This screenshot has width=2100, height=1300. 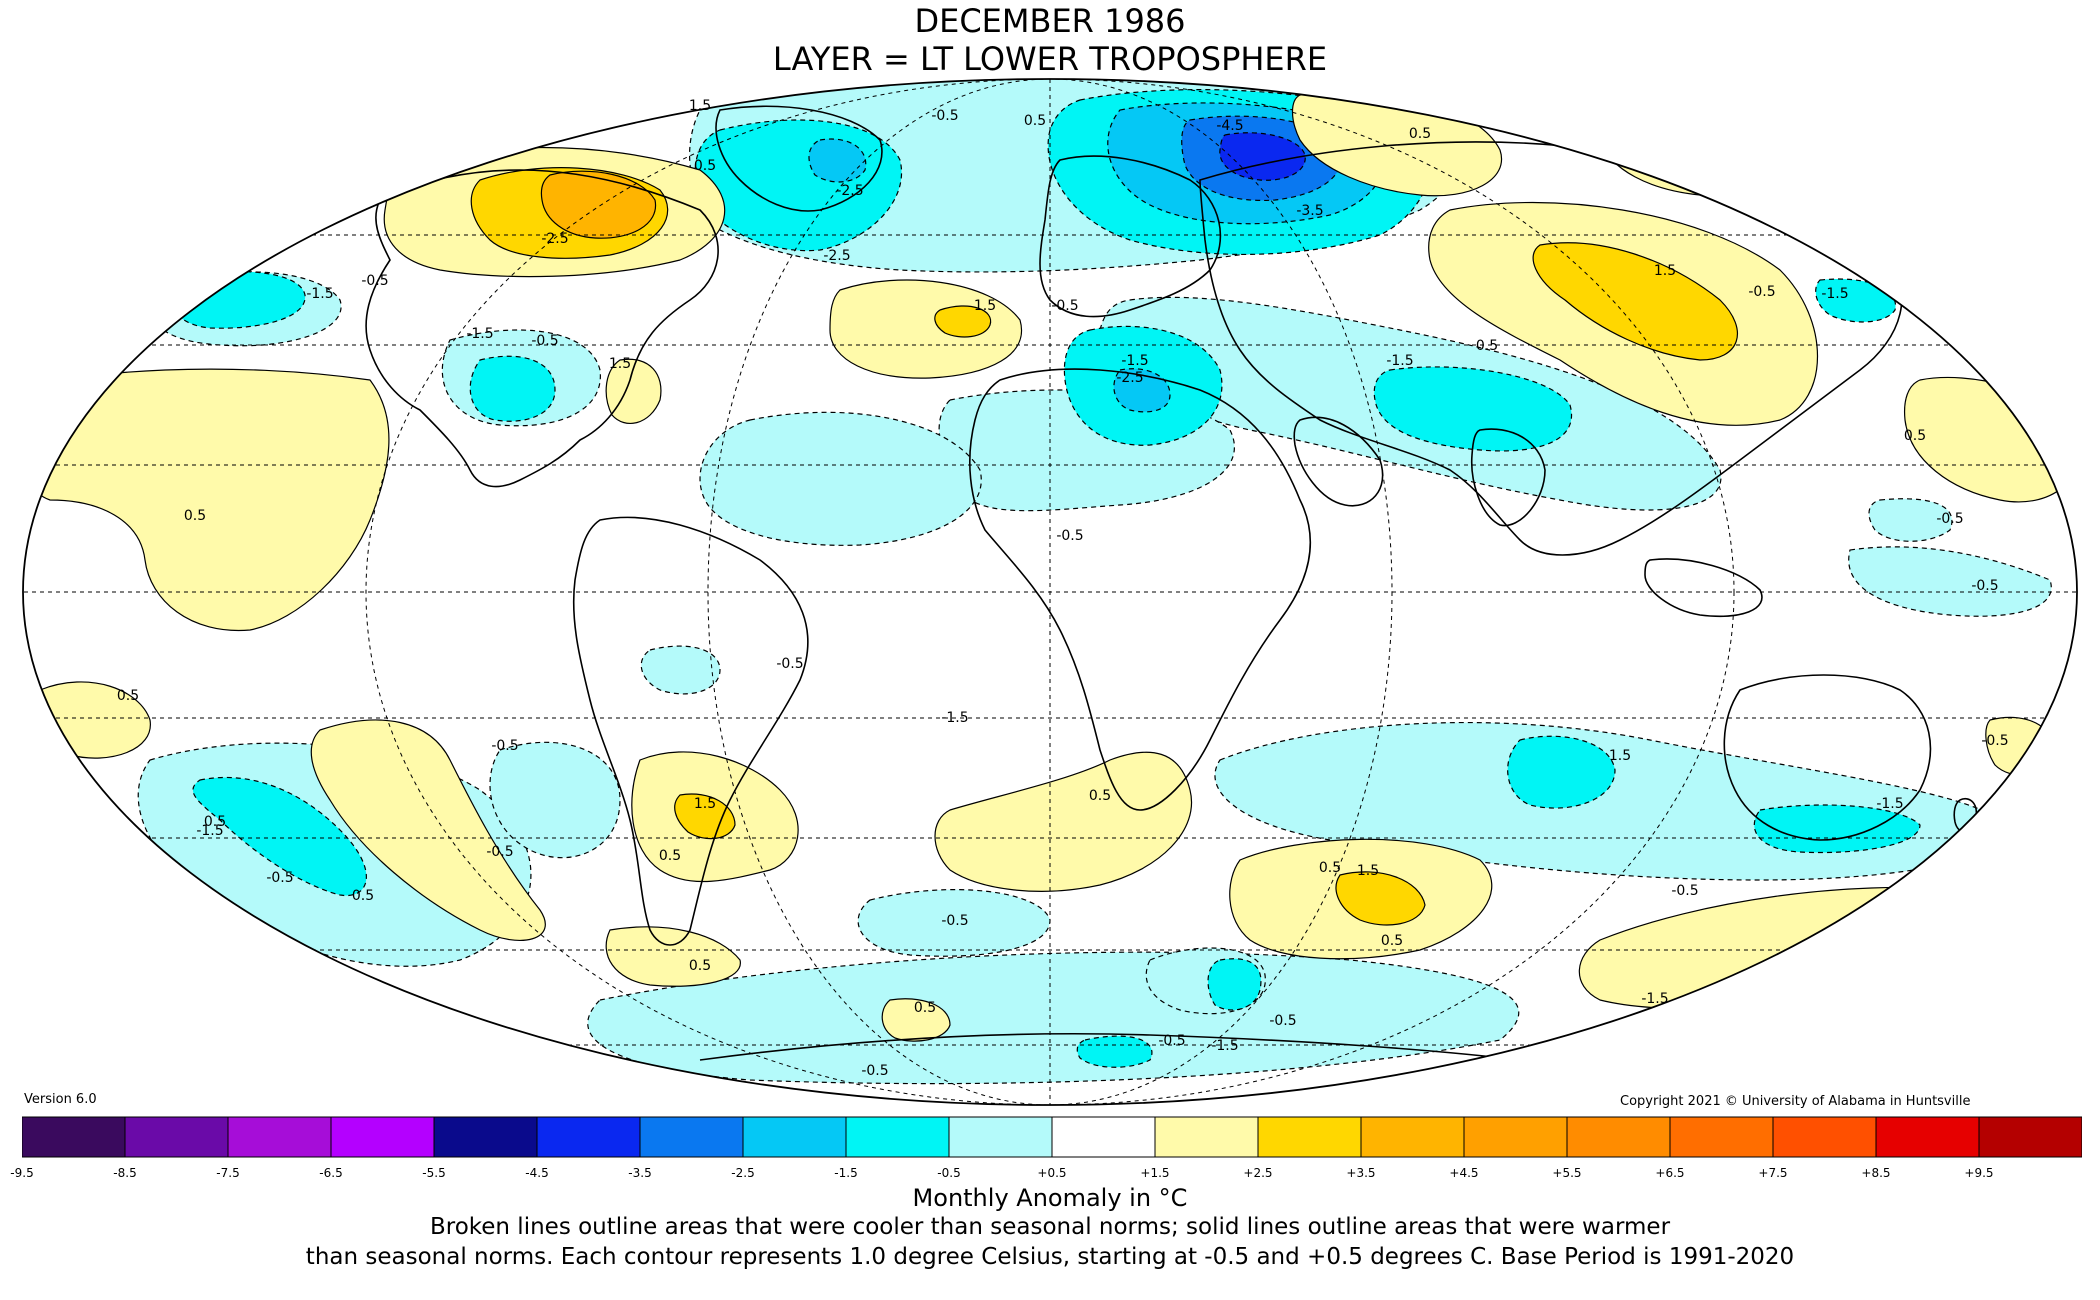 I want to click on map-subtitle: LAYER = LT LOWER TROPOSPHERE, so click(x=1050, y=59).